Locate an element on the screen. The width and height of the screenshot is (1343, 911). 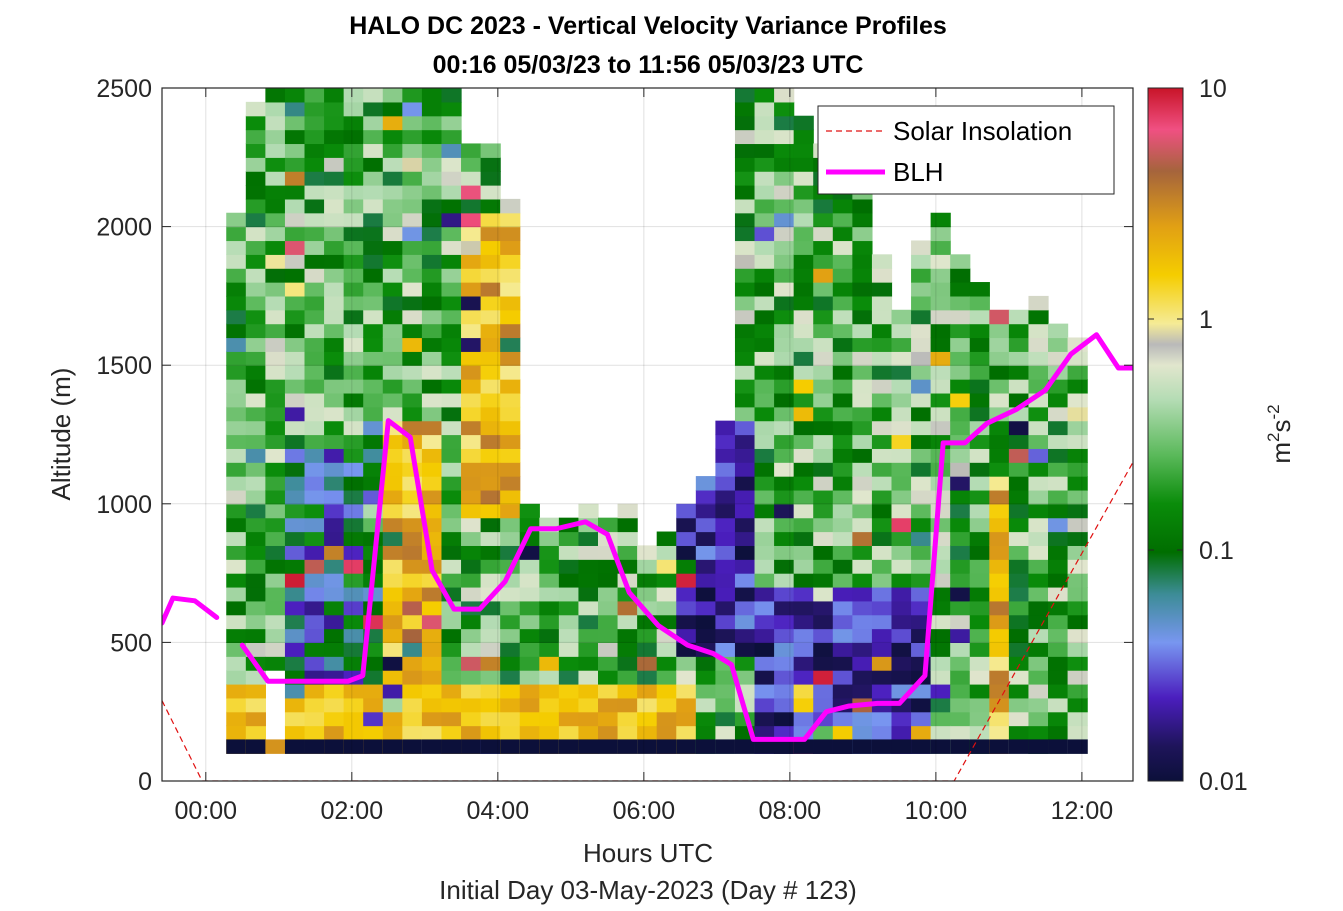
heatmap-cell-bottom is located at coordinates (803, 746).